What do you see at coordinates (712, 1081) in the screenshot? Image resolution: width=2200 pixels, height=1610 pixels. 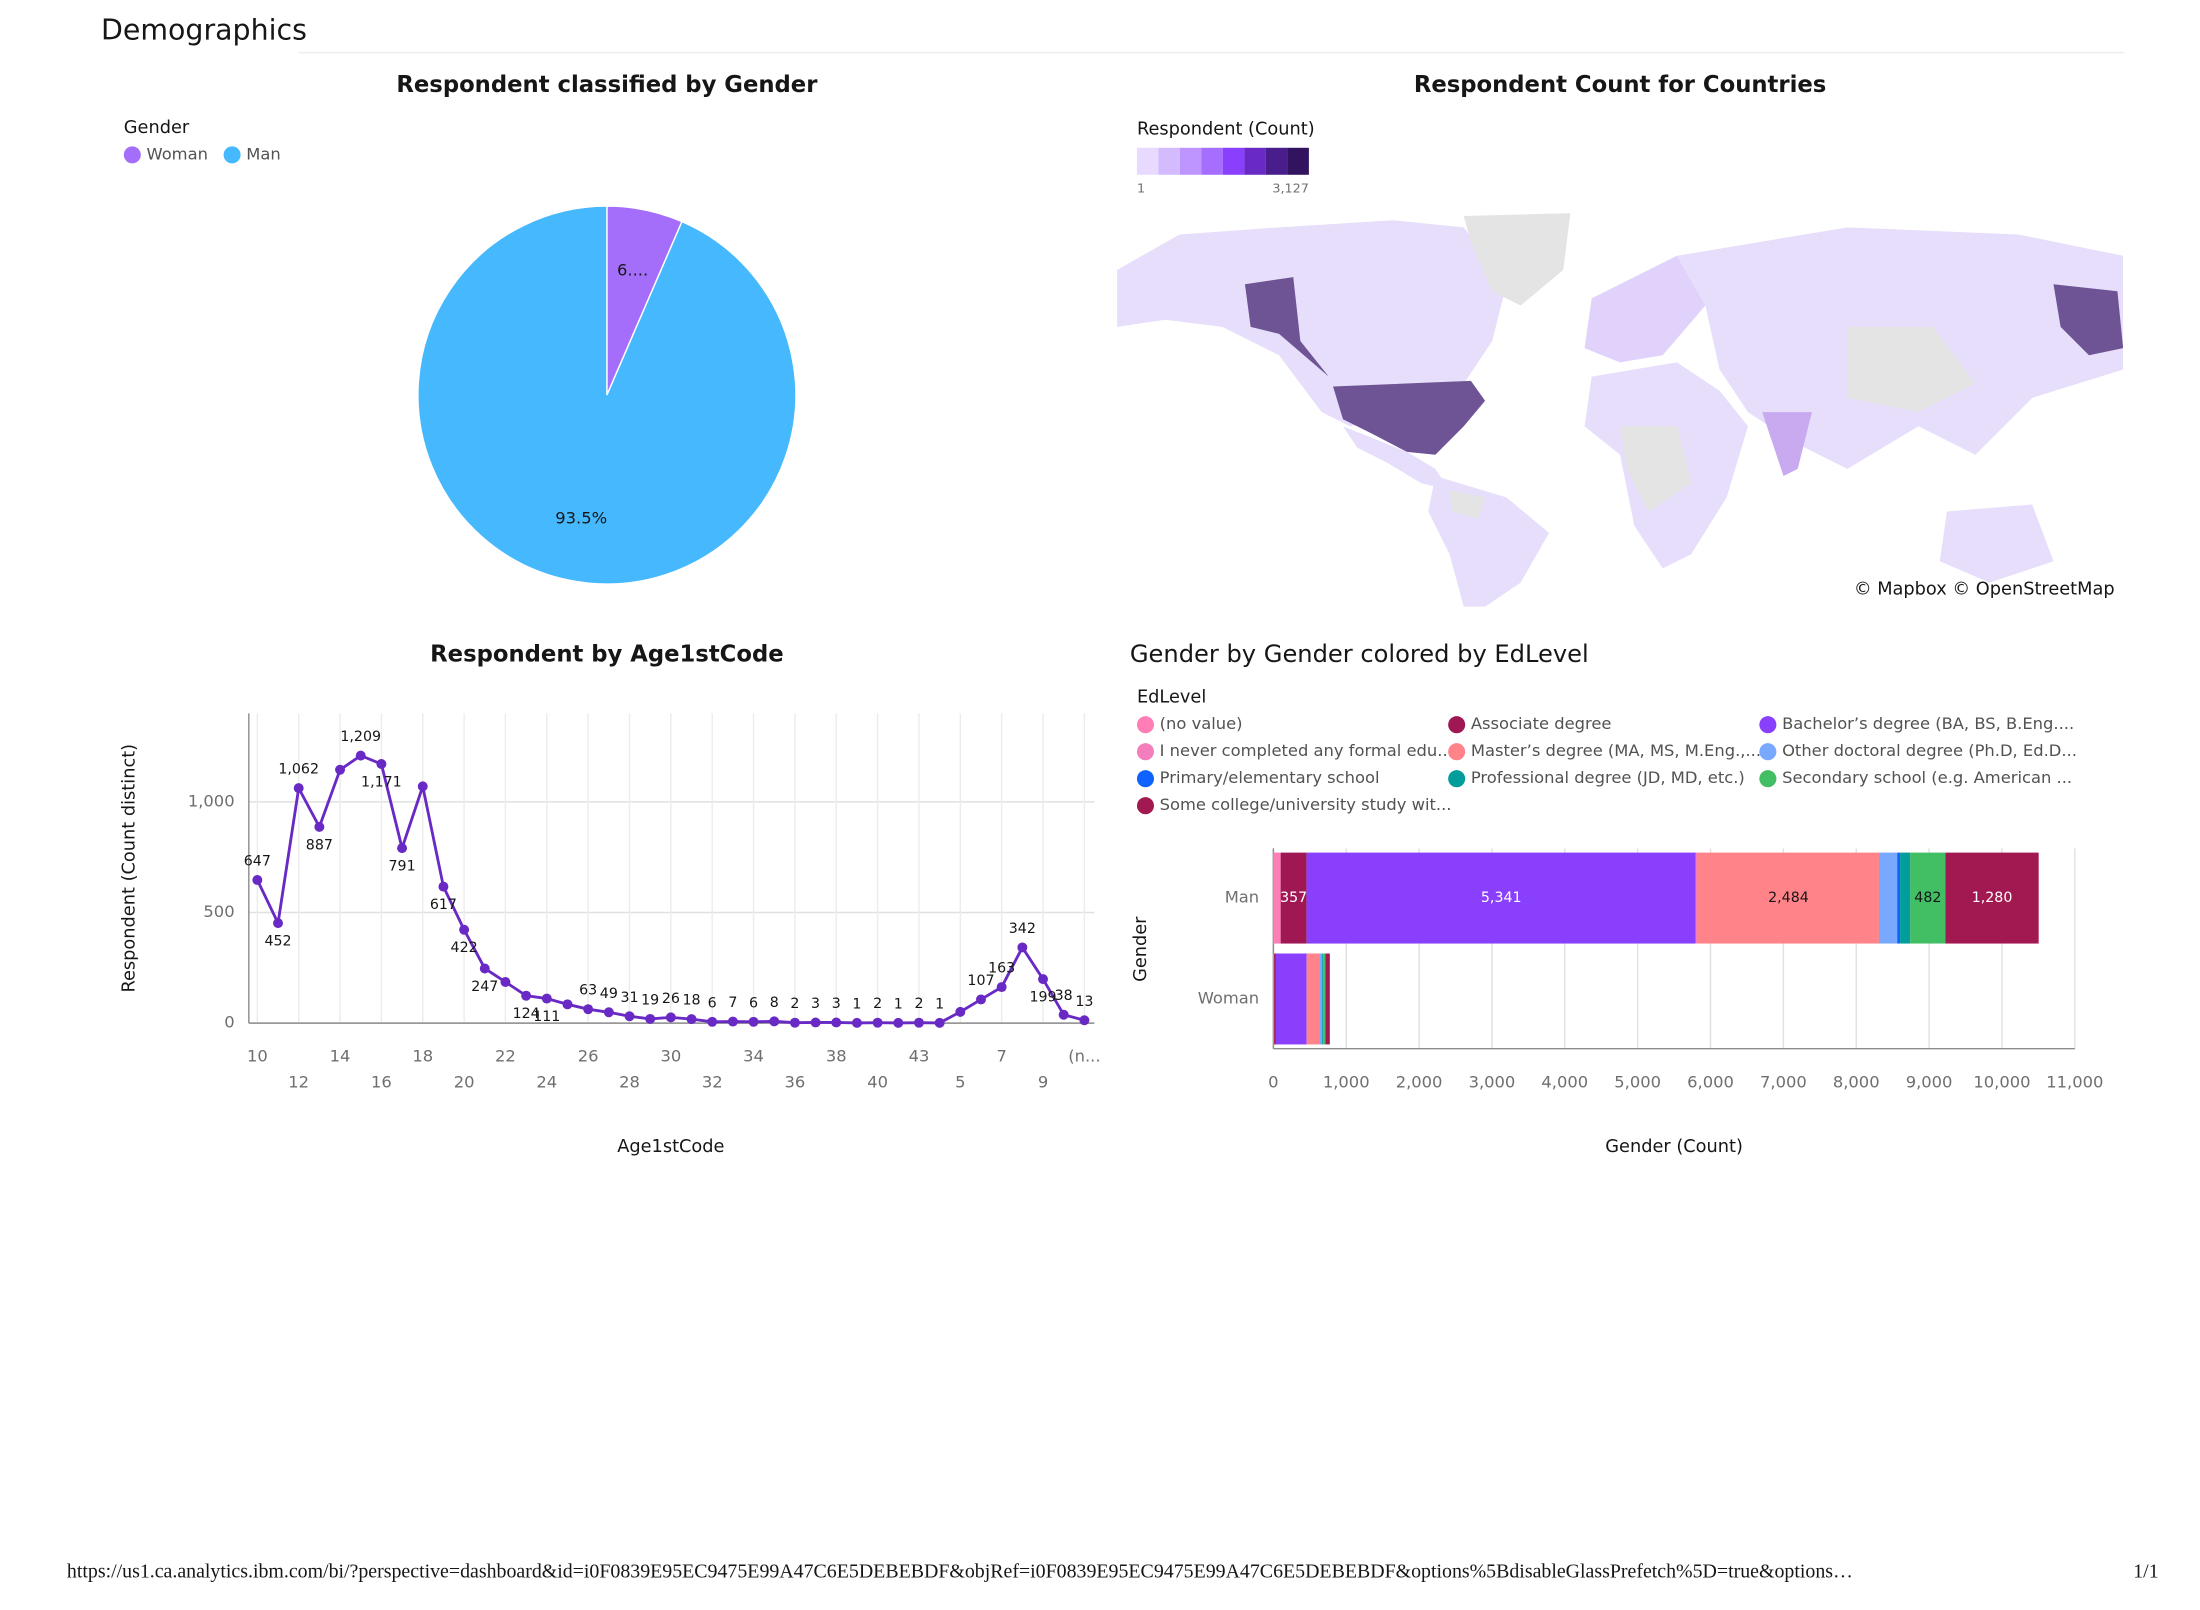 I see `x-tick-label: 32` at bounding box center [712, 1081].